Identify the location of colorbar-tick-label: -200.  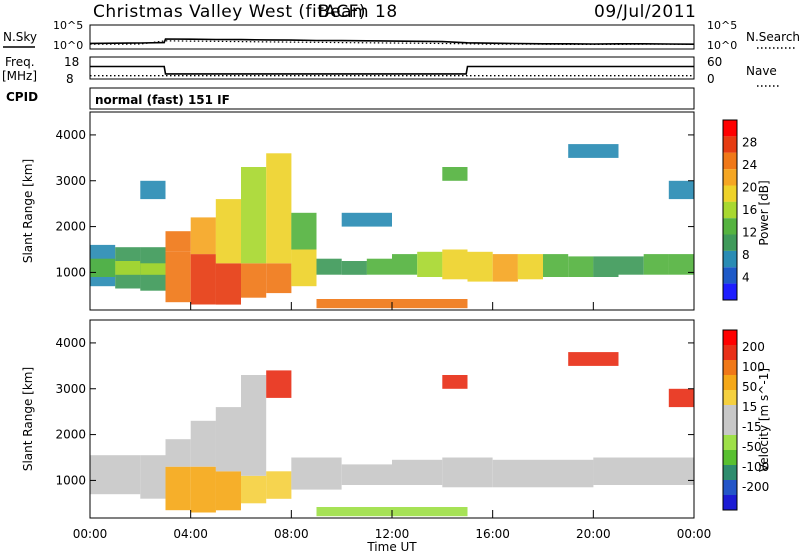
(755, 487).